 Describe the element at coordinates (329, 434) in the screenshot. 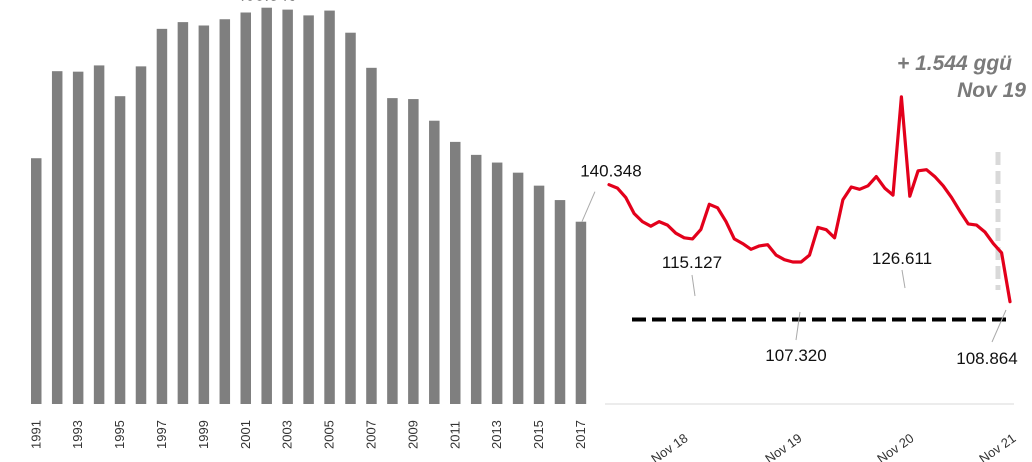

I see `bar-x-tick-2005: 2005` at that location.